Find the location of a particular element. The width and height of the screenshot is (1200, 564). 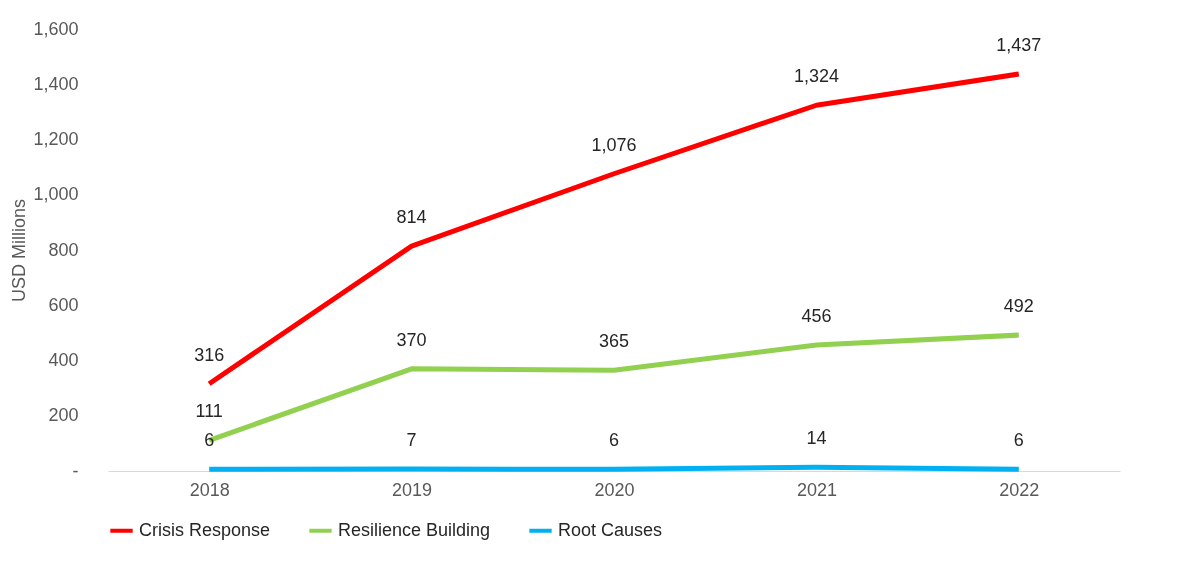

y-tick-label: 800 is located at coordinates (63, 249).